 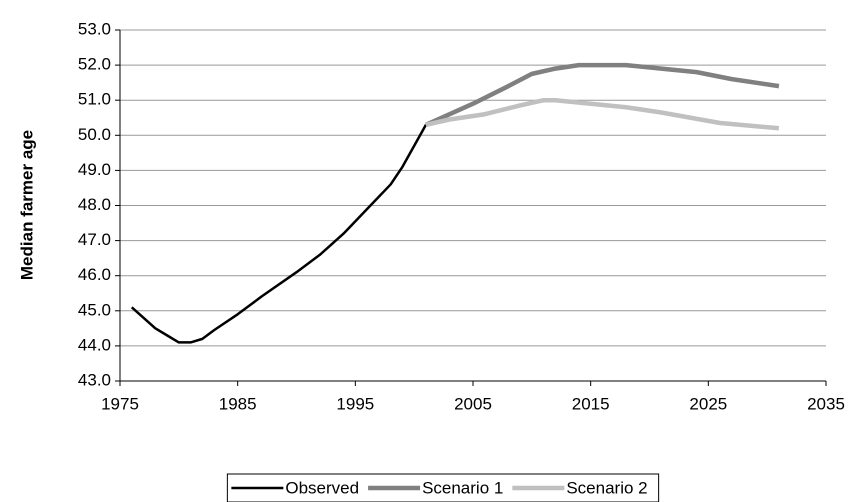 I want to click on y-tick-label: 44.0, so click(x=94, y=344).